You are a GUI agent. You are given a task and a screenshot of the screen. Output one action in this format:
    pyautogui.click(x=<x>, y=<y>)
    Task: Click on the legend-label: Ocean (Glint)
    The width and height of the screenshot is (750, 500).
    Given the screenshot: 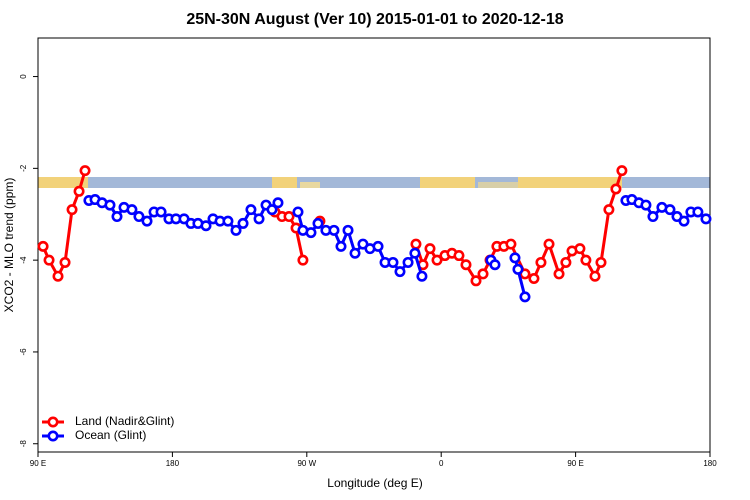 What is the action you would take?
    pyautogui.click(x=110, y=435)
    